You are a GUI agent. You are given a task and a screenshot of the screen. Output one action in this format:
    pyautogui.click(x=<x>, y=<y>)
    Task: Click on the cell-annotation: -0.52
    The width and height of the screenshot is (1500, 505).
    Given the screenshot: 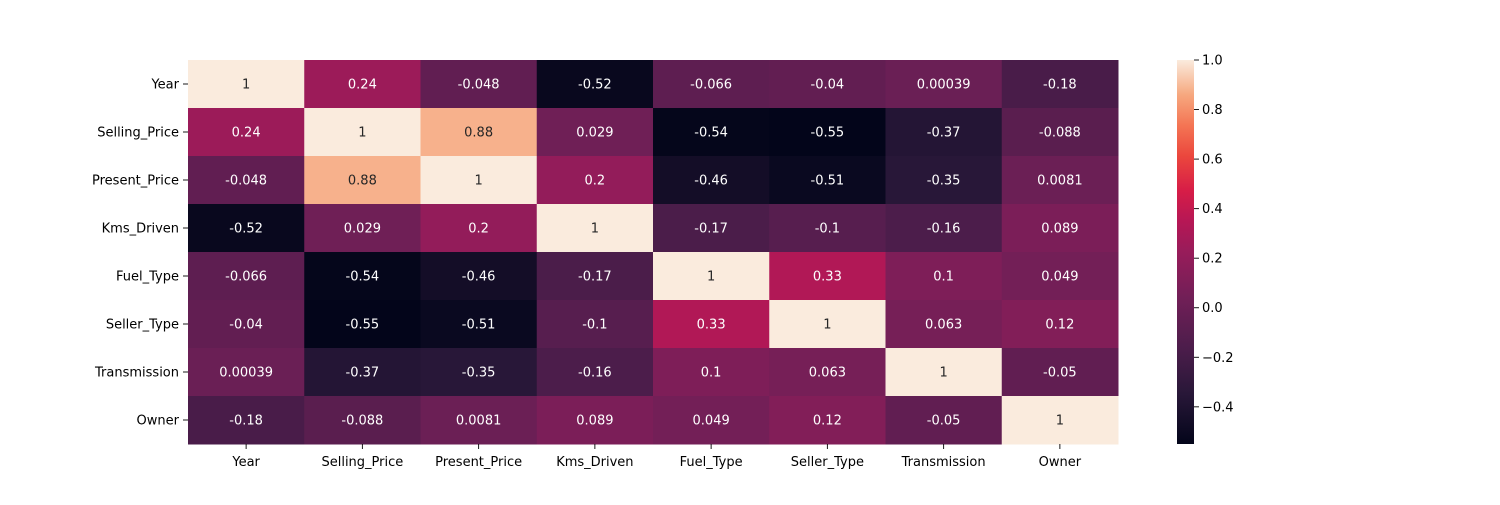 What is the action you would take?
    pyautogui.click(x=595, y=85)
    